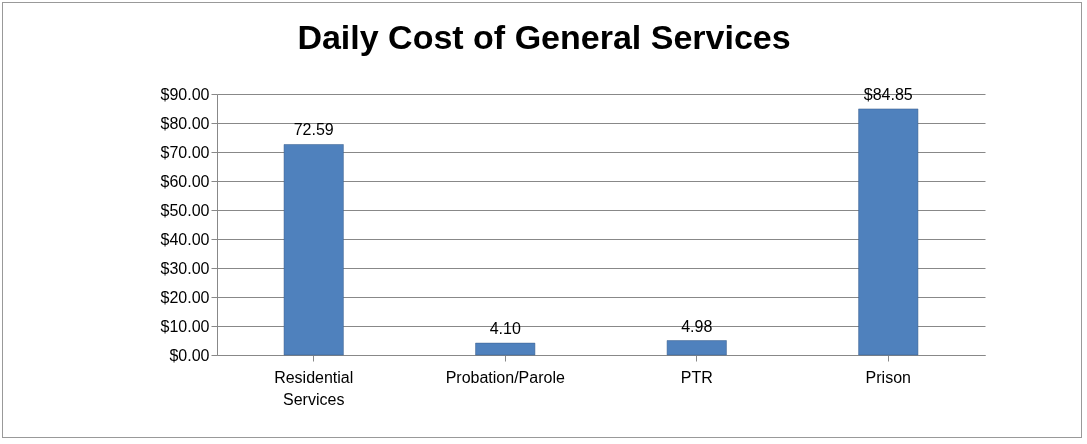 This screenshot has width=1087, height=444. What do you see at coordinates (185, 268) in the screenshot?
I see `y-tick-label: $30.00` at bounding box center [185, 268].